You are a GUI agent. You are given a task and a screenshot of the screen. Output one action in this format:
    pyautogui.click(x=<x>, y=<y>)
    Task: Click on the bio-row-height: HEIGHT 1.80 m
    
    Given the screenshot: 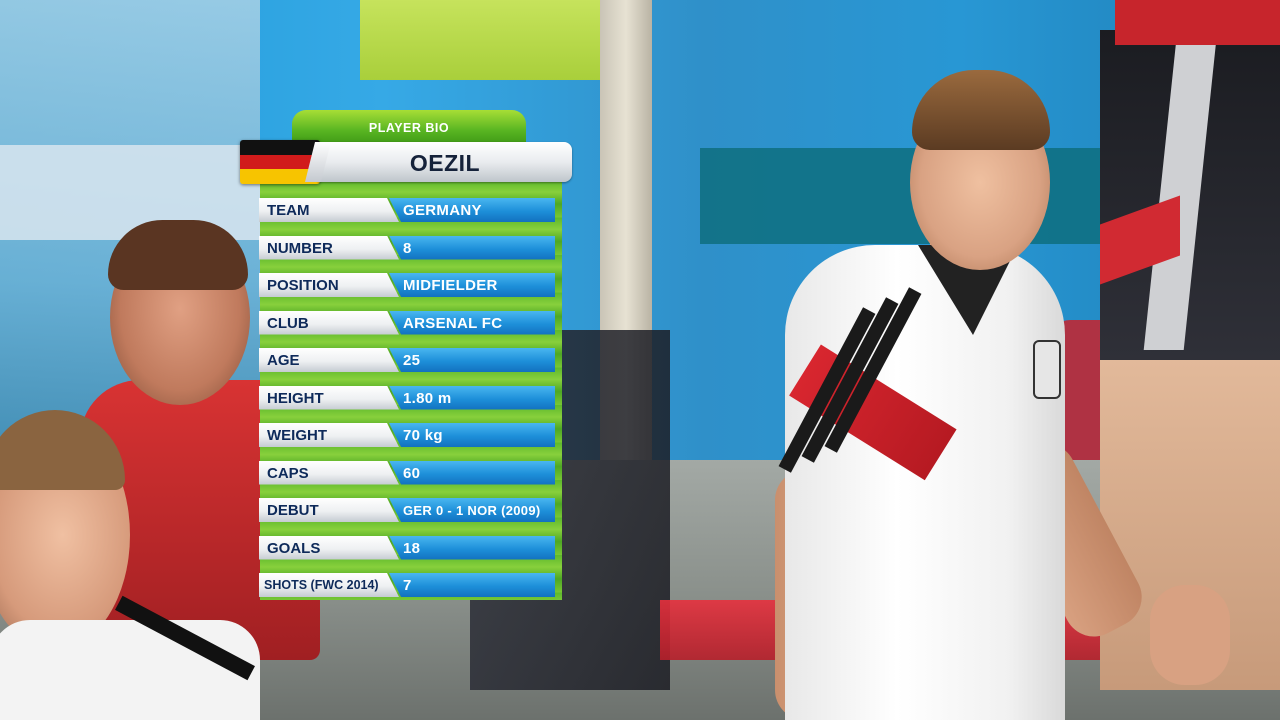 What is the action you would take?
    pyautogui.click(x=407, y=397)
    